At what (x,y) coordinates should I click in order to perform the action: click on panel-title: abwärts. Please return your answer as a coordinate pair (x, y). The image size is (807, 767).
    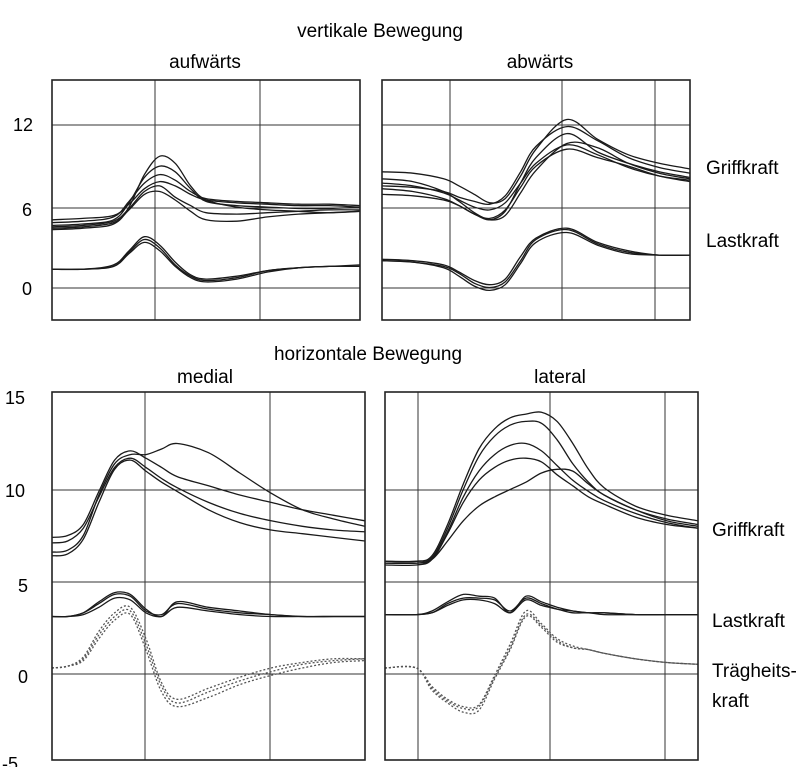
    Looking at the image, I should click on (540, 62).